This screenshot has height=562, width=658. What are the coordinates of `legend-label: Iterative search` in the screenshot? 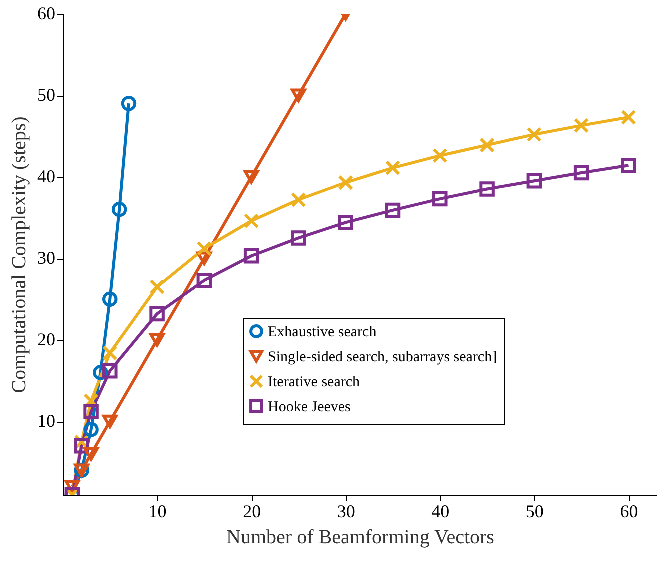 It's located at (314, 382).